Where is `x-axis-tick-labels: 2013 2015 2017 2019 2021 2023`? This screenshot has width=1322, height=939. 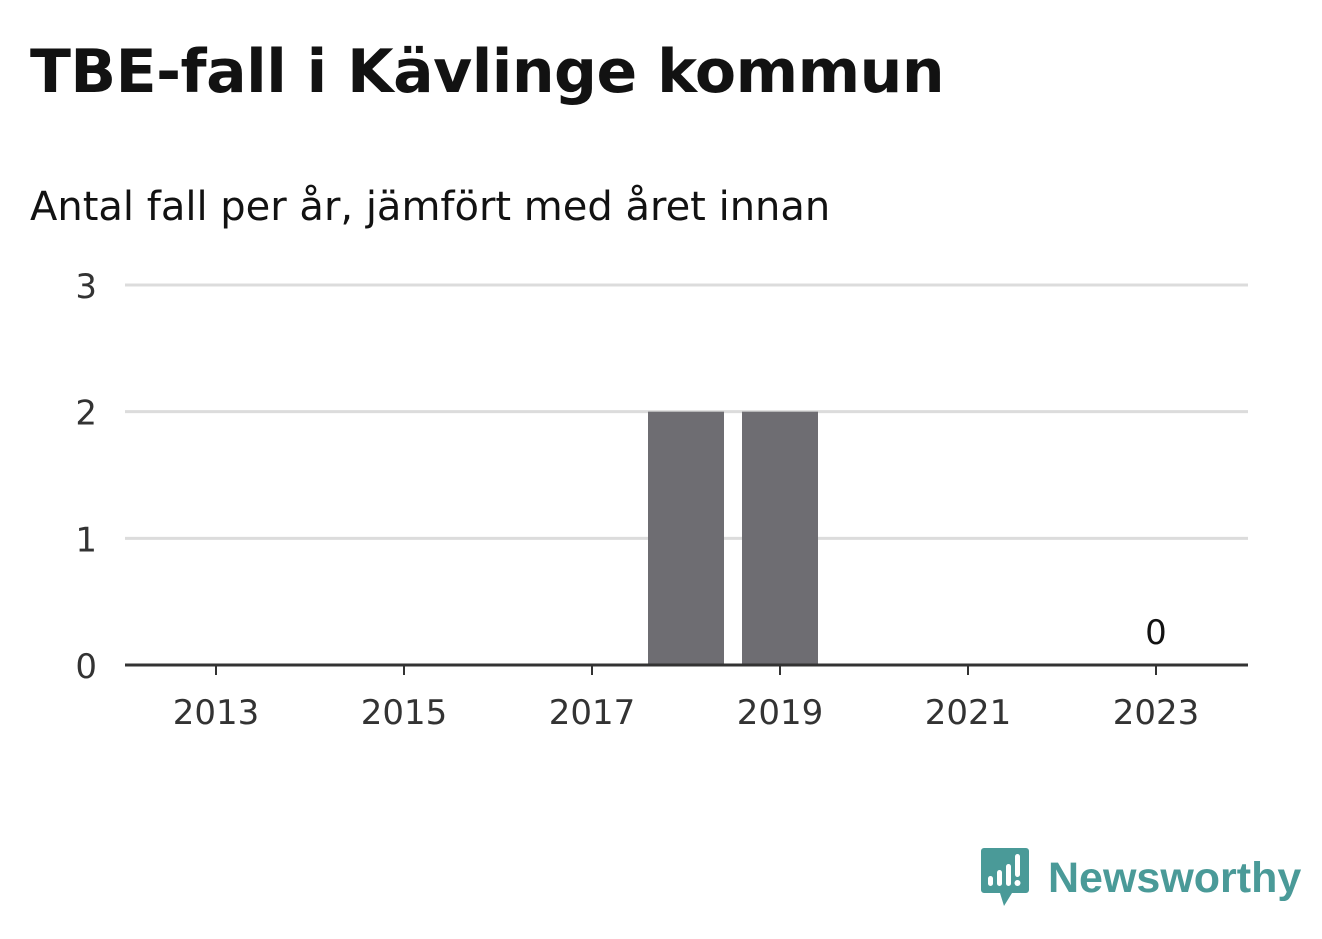 x-axis-tick-labels: 2013 2015 2017 2019 2021 2023 is located at coordinates (686, 699).